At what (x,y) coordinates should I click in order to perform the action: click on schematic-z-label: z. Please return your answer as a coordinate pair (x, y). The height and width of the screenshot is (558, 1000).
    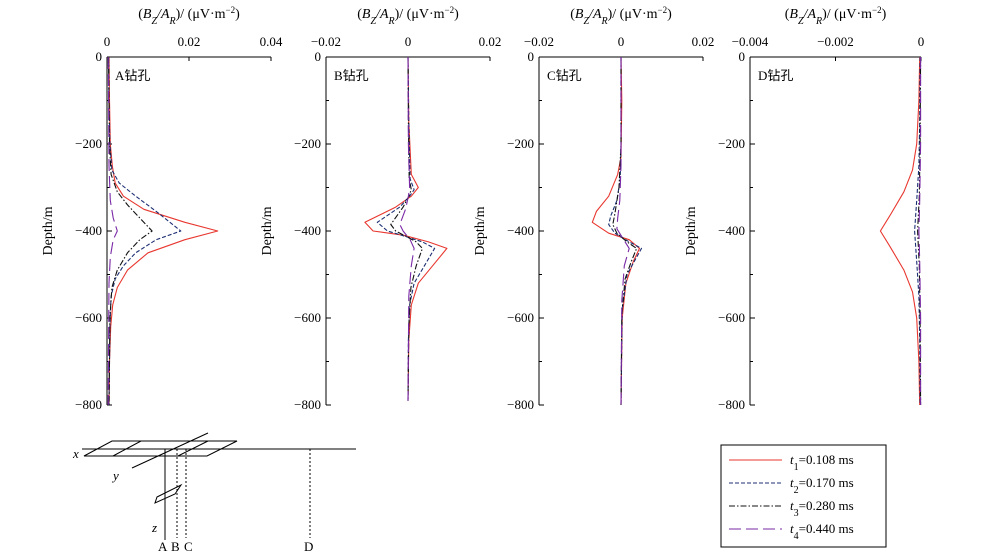
    Looking at the image, I should click on (154, 527).